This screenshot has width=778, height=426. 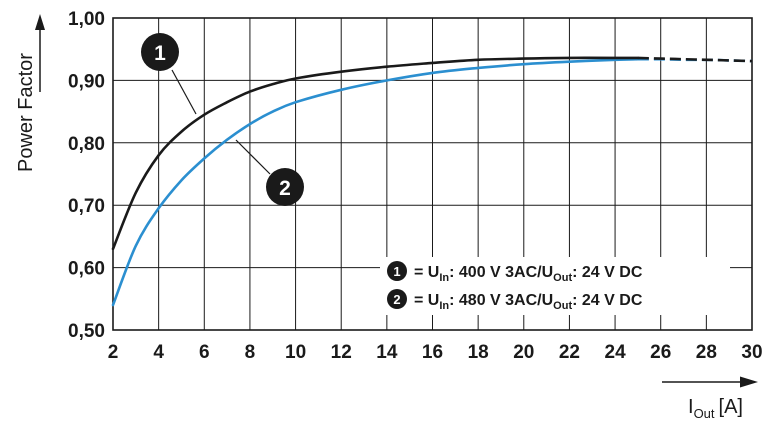 I want to click on x-tick-label: 20, so click(x=523, y=352).